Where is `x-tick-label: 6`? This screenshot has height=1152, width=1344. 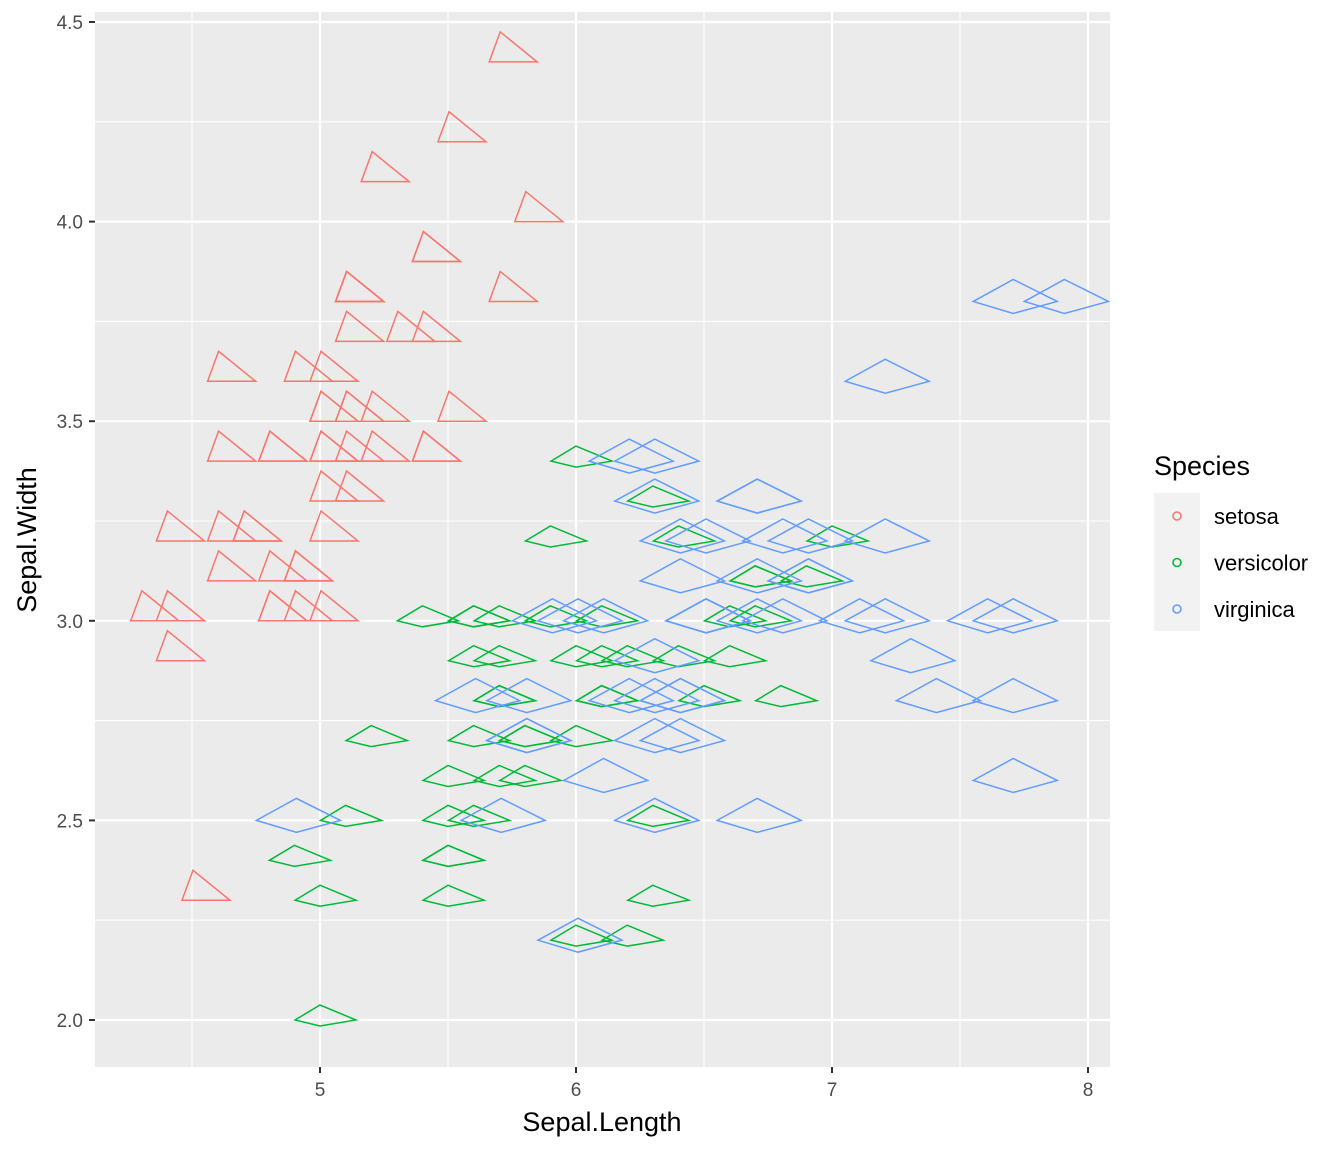 x-tick-label: 6 is located at coordinates (576, 1090).